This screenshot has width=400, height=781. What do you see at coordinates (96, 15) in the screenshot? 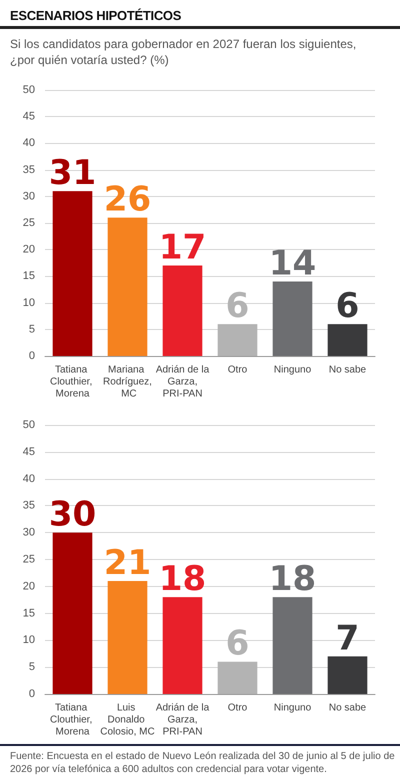
I see `chart-title: ESCENARIOS HIPOTÉTICOS` at bounding box center [96, 15].